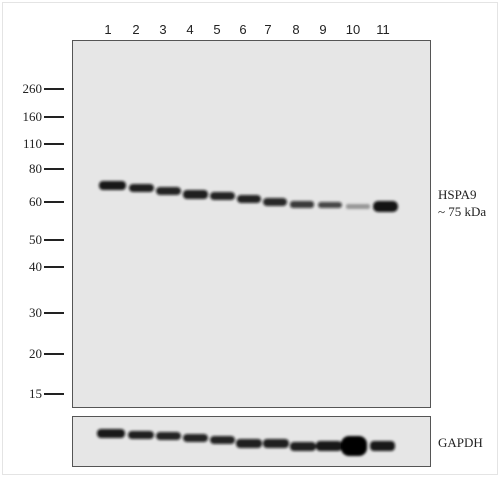 The height and width of the screenshot is (479, 502). I want to click on marker-label: 110, so click(32, 143).